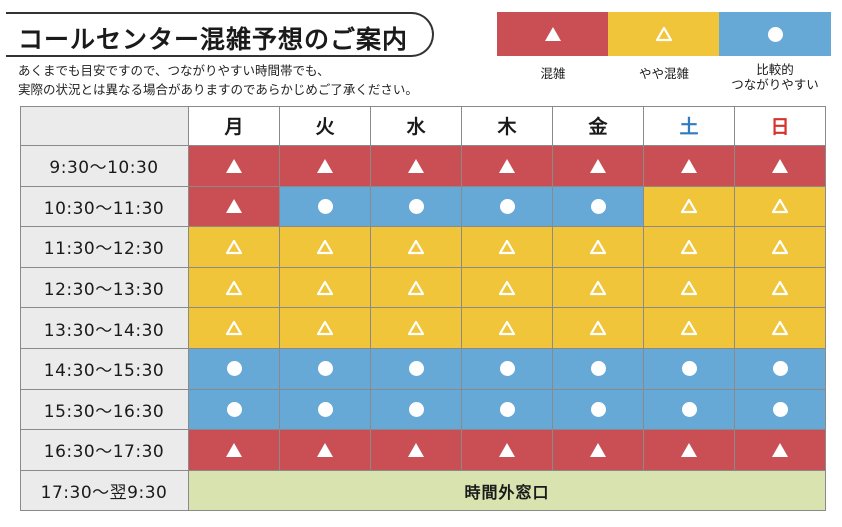 The image size is (842, 527). What do you see at coordinates (663, 73) in the screenshot?
I see `legend-label-line: やや混雑` at bounding box center [663, 73].